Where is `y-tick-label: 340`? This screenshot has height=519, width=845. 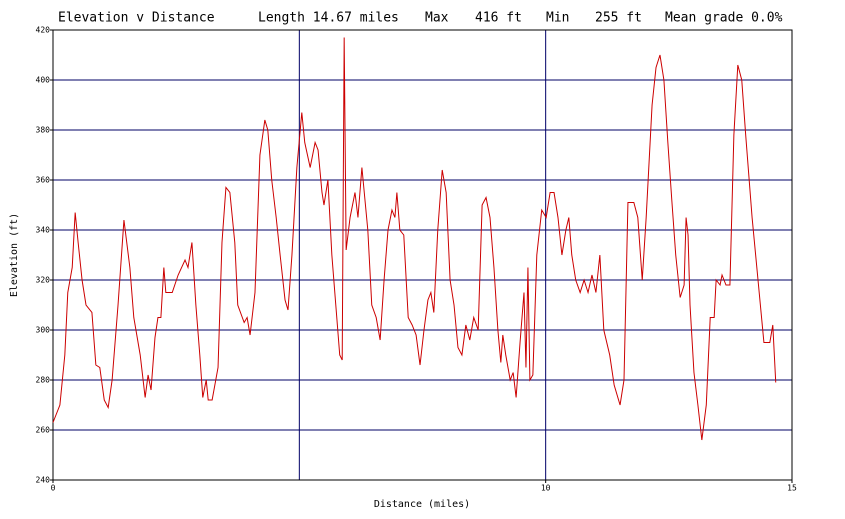
y-tick-label: 340 is located at coordinates (43, 230).